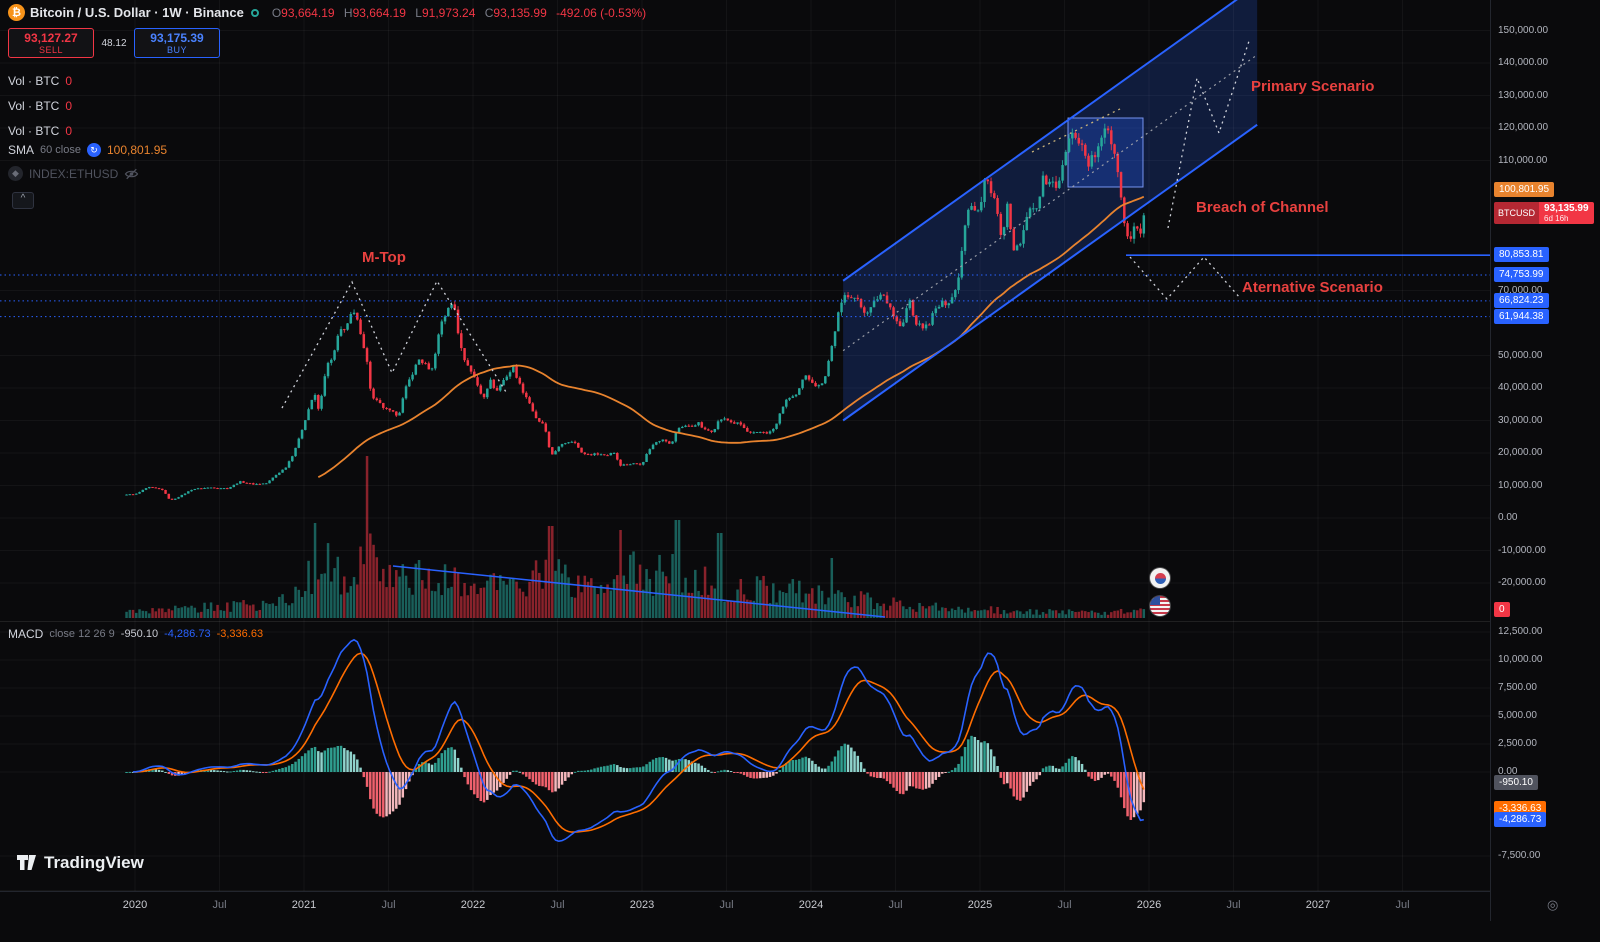  What do you see at coordinates (60, 150) in the screenshot?
I see `sma-params: 60 close` at bounding box center [60, 150].